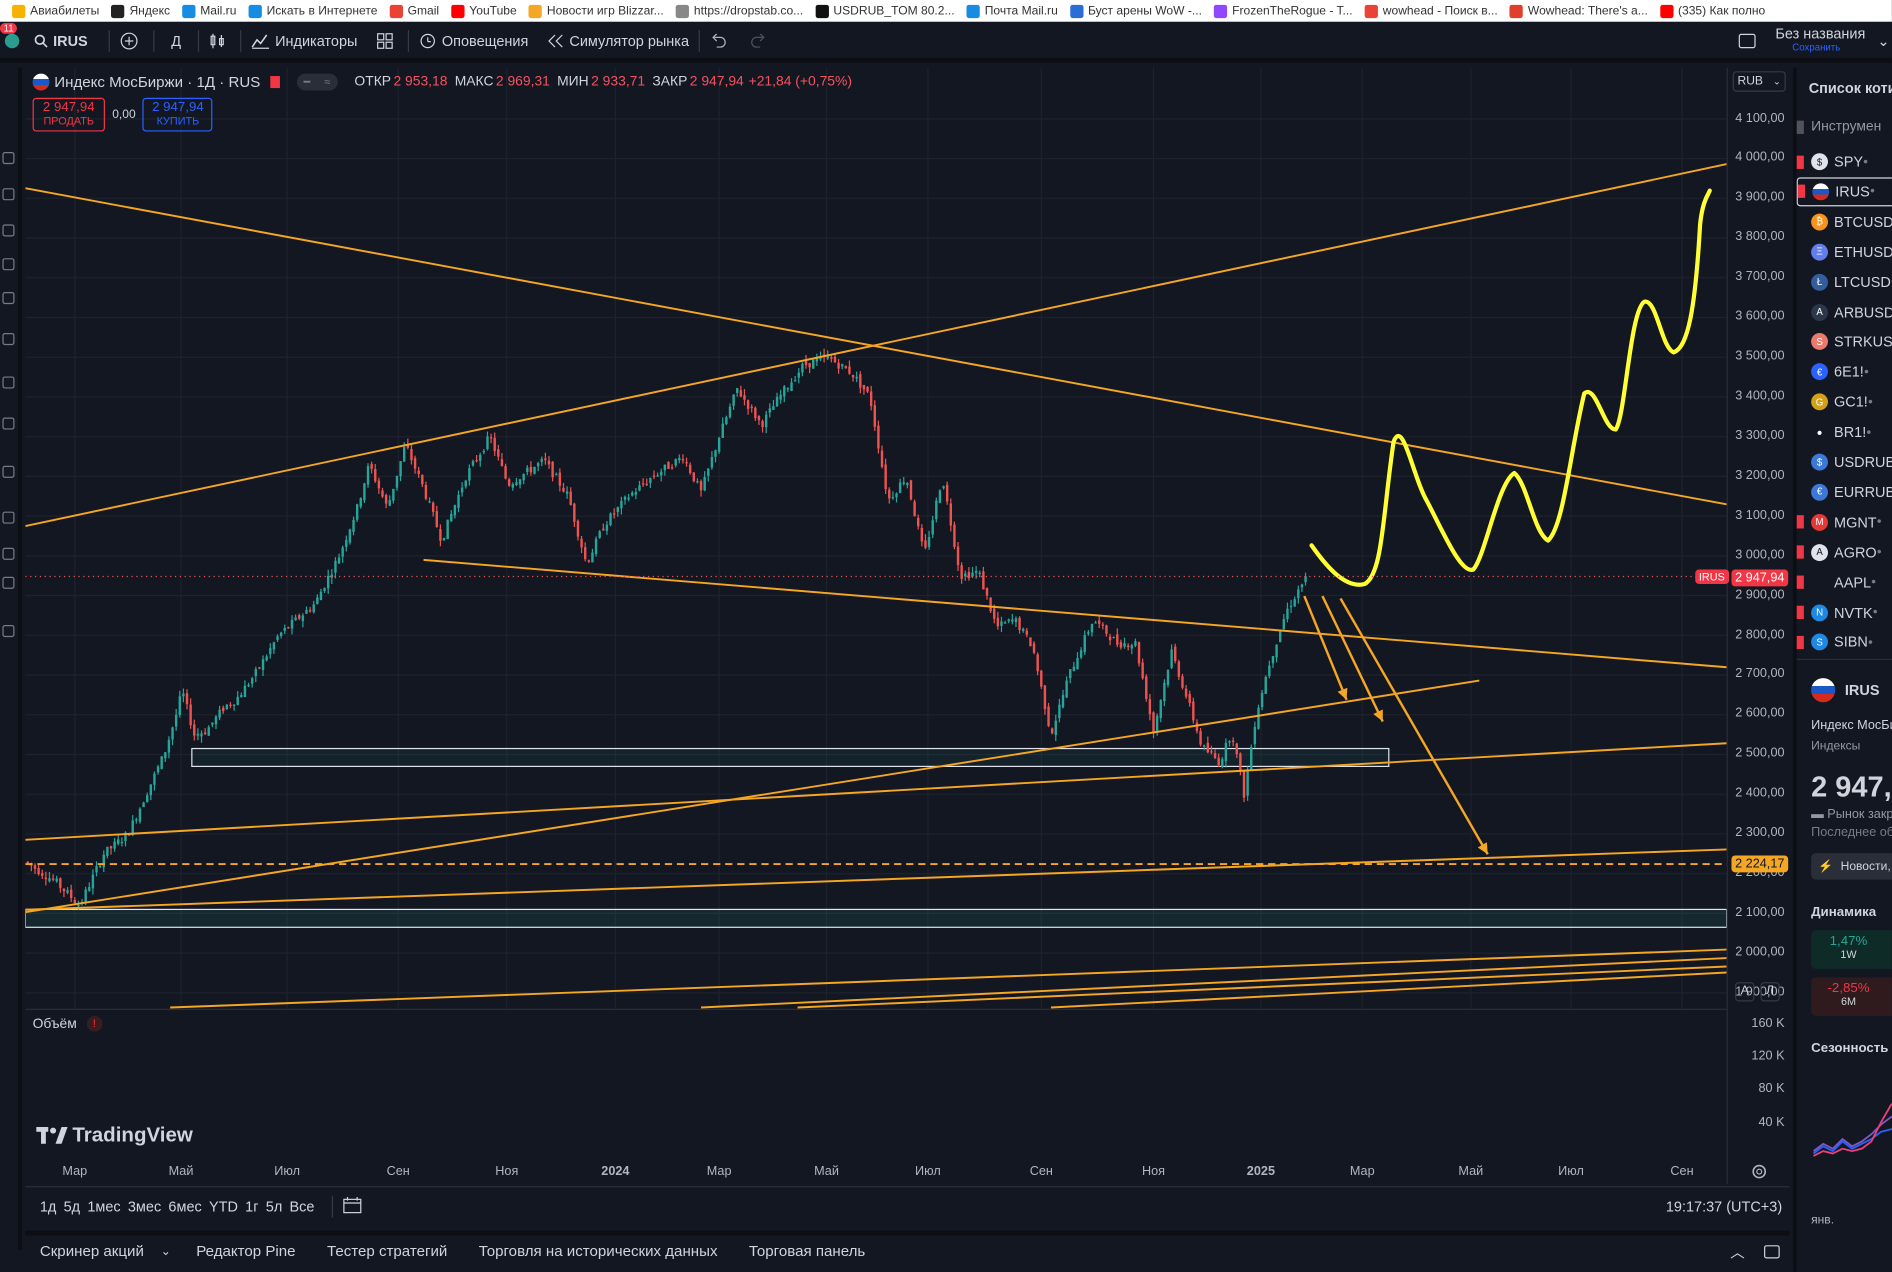 The image size is (1892, 1272). I want to click on watchlist-row: €6E1! ●, so click(1844, 372).